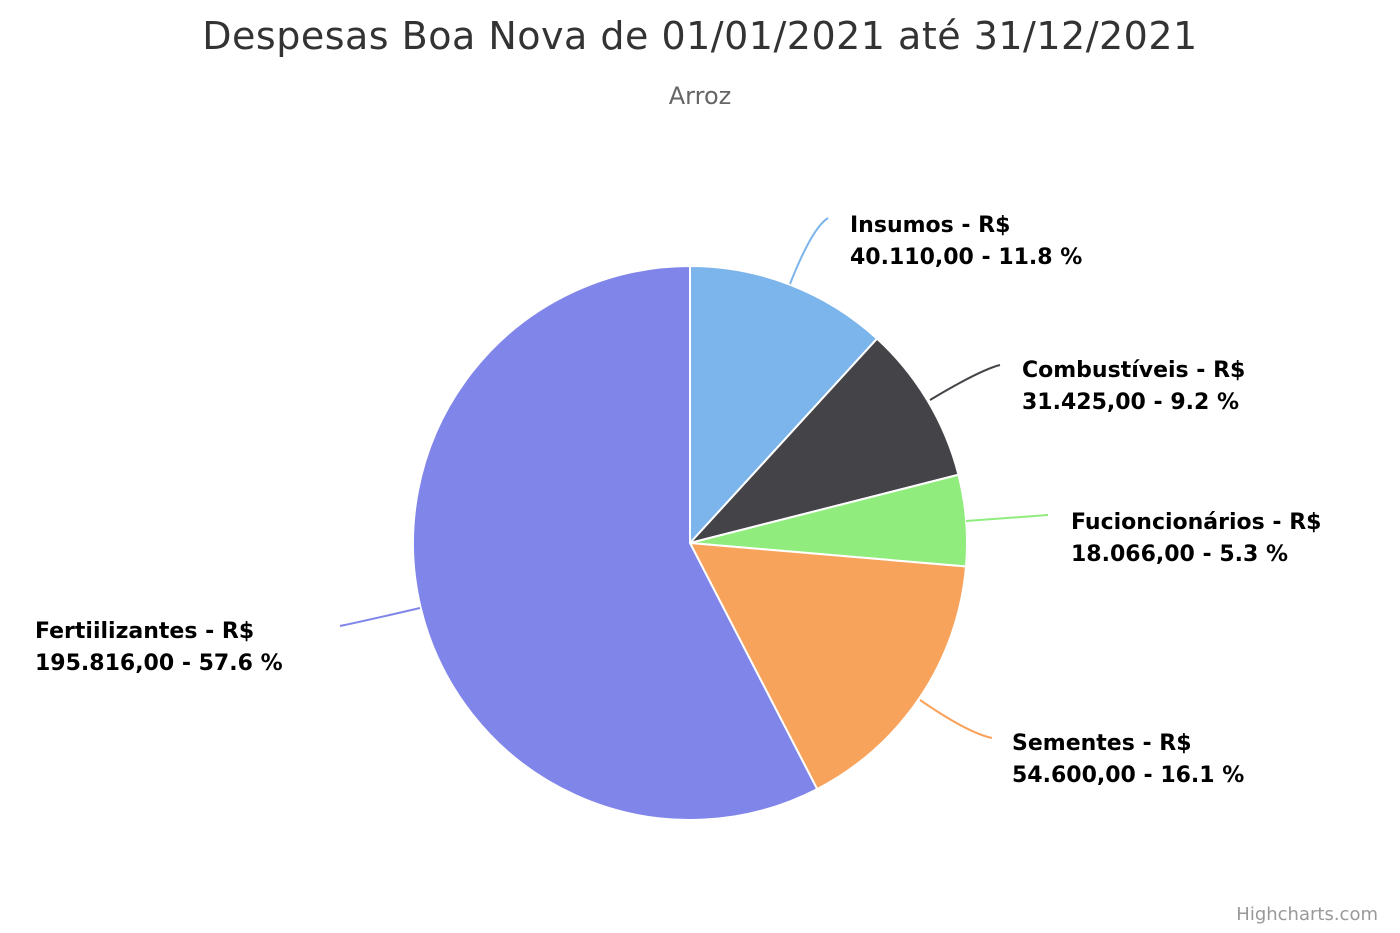 Image resolution: width=1400 pixels, height=933 pixels. Describe the element at coordinates (1128, 759) in the screenshot. I see `data-label-3: Sementes - R$ 54.600,00 - 16.1 %` at that location.